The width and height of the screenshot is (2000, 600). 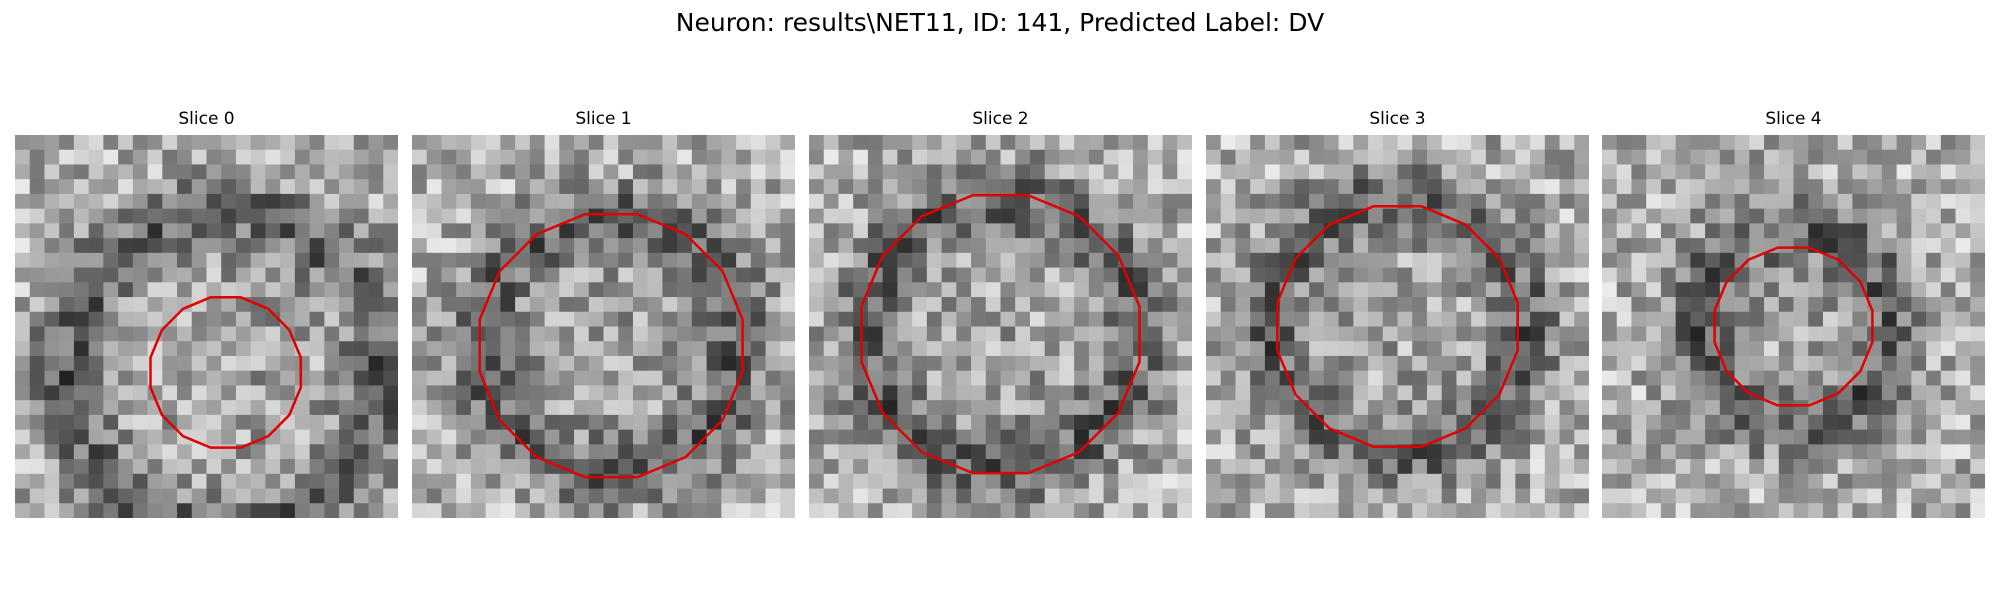 What do you see at coordinates (1397, 119) in the screenshot?
I see `slice-title-3: Slice 3` at bounding box center [1397, 119].